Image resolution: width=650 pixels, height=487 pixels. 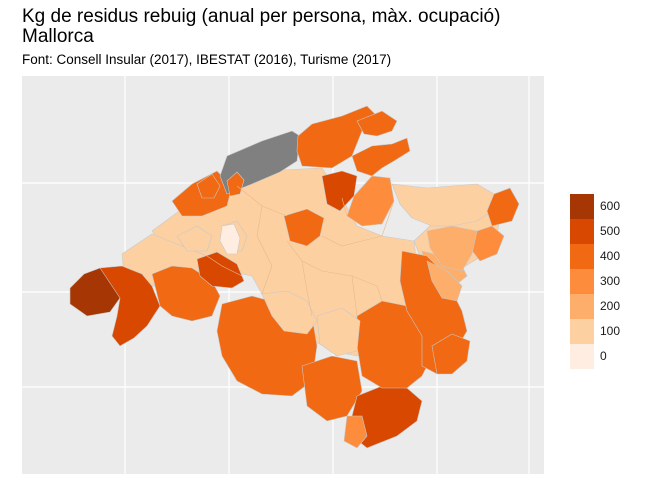 What do you see at coordinates (610, 256) in the screenshot?
I see `legend-label: 400` at bounding box center [610, 256].